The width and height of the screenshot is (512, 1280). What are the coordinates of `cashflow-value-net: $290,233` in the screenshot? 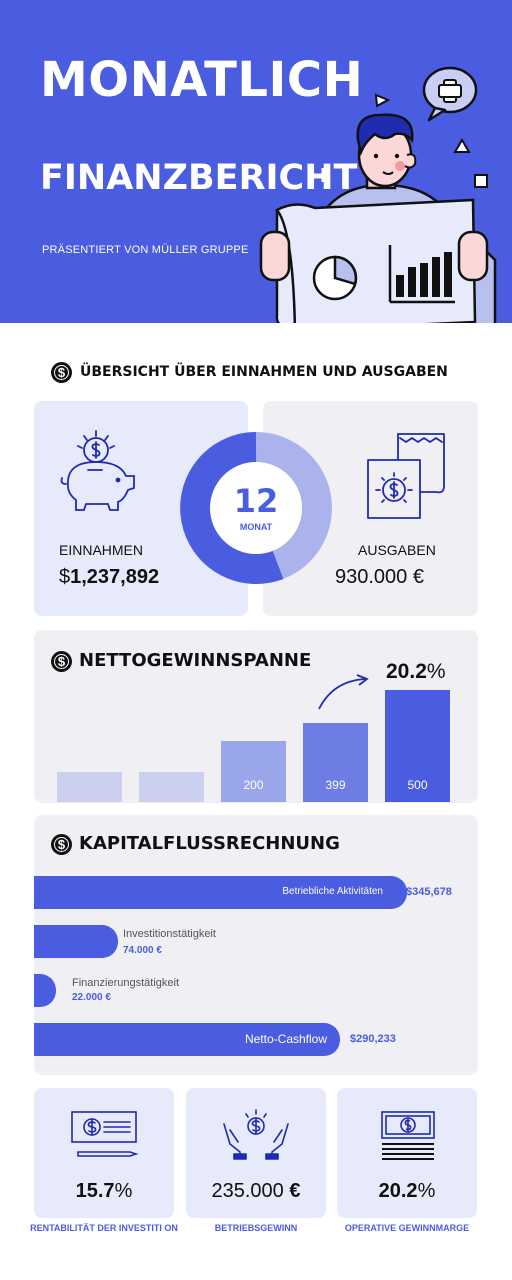 It's located at (373, 1039).